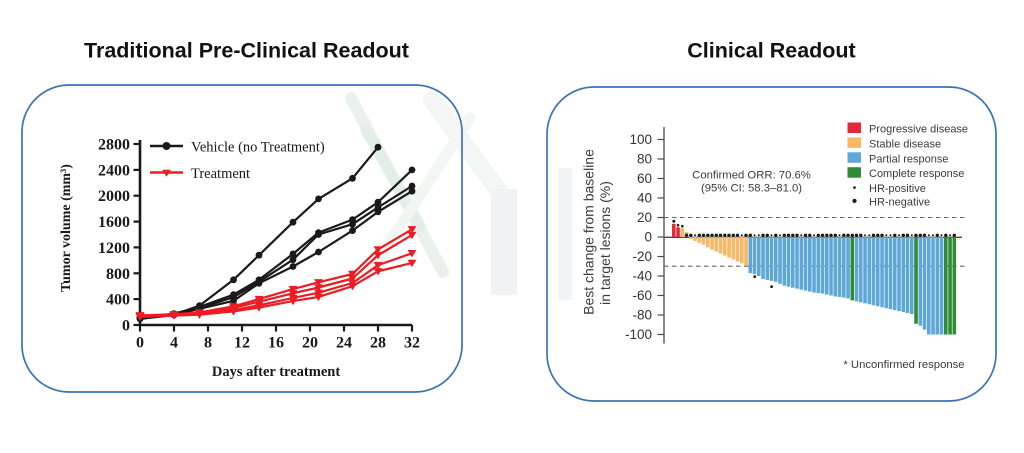  I want to click on svg-text: -40, so click(642, 276).